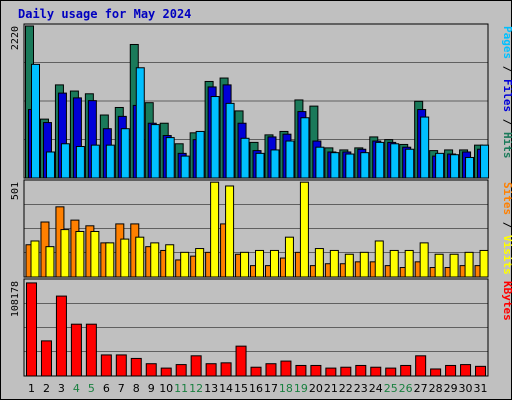 The image size is (512, 400). I want to click on day-label: 13, so click(211, 388).